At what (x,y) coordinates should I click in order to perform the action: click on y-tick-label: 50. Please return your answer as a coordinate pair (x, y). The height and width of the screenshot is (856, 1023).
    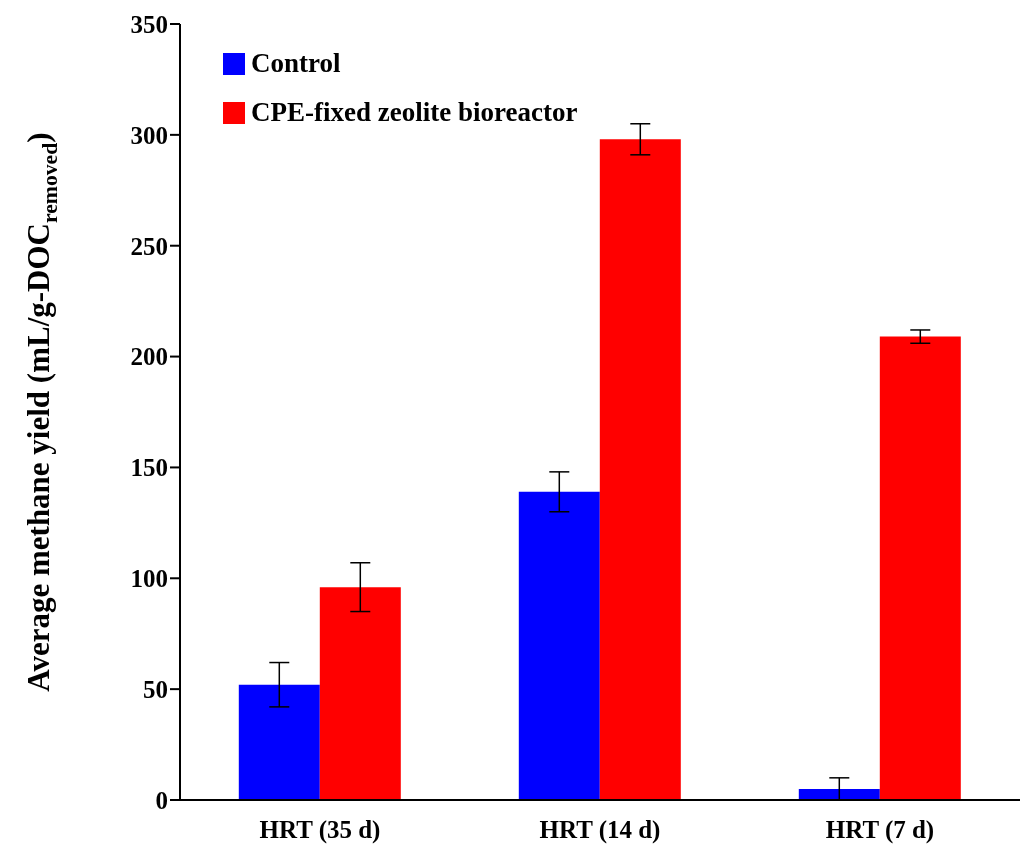
    Looking at the image, I should click on (155, 690).